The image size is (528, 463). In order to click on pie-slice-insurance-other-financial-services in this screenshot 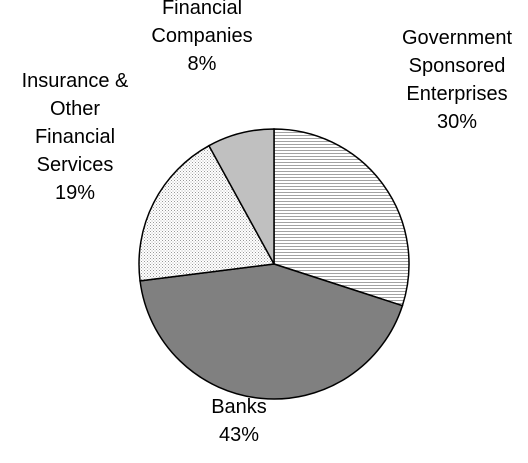, I will do `click(207, 213)`.